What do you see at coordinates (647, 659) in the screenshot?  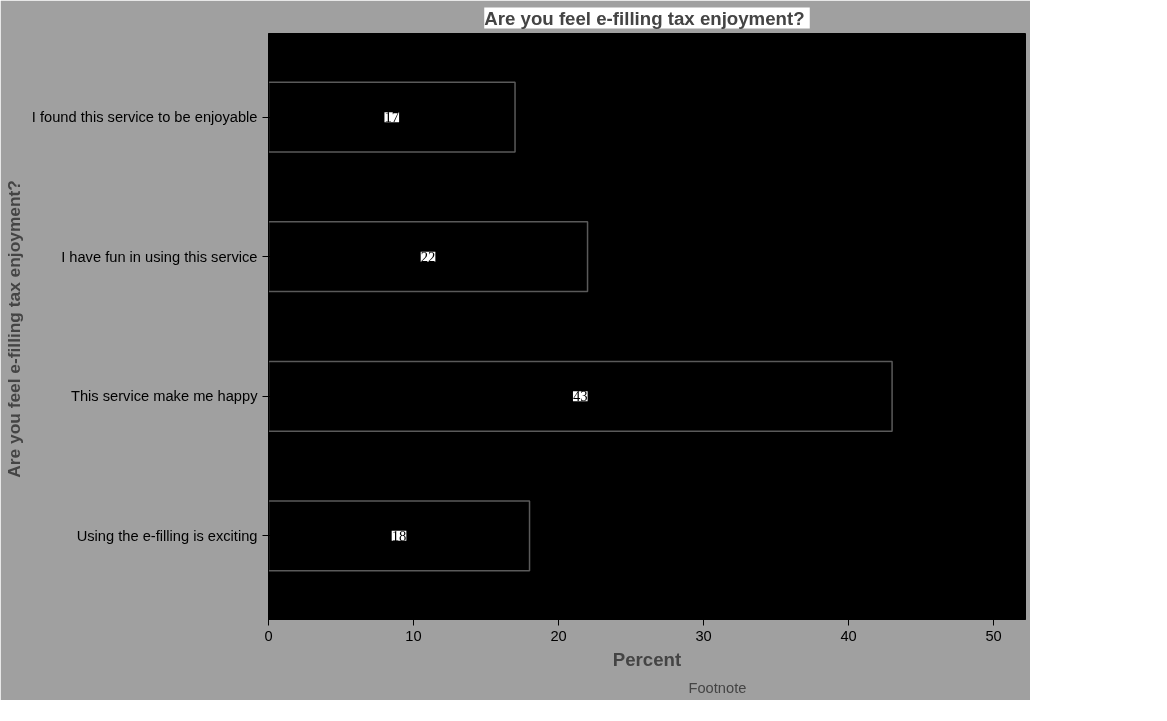 I see `x-axis-title: Percent` at bounding box center [647, 659].